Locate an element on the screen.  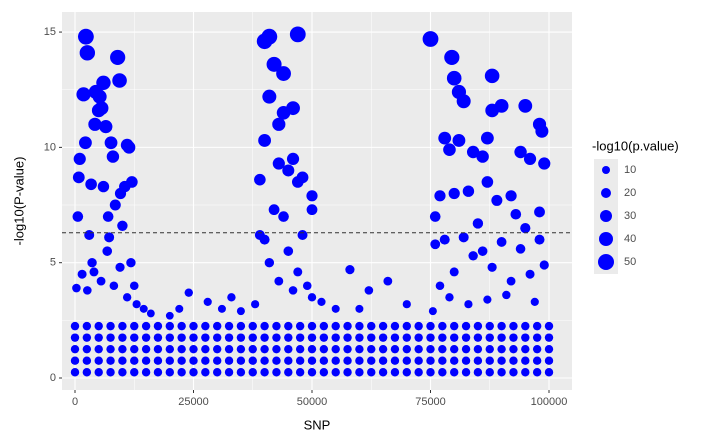
y-tick-label: 10 is located at coordinates (50, 147).